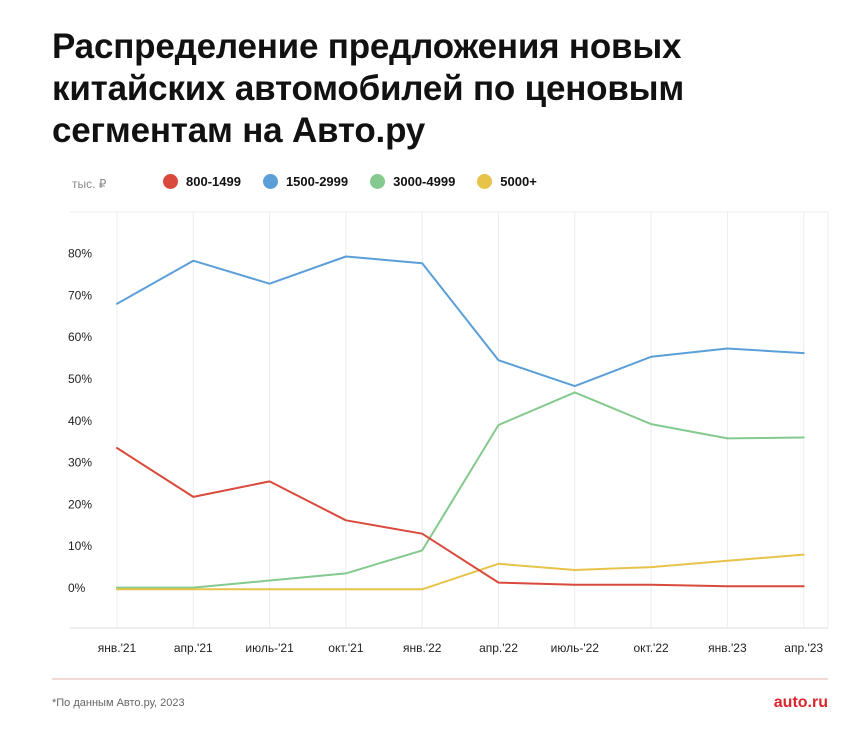  What do you see at coordinates (118, 703) in the screenshot?
I see `footnote: *По данным Авто.ру, 2023` at bounding box center [118, 703].